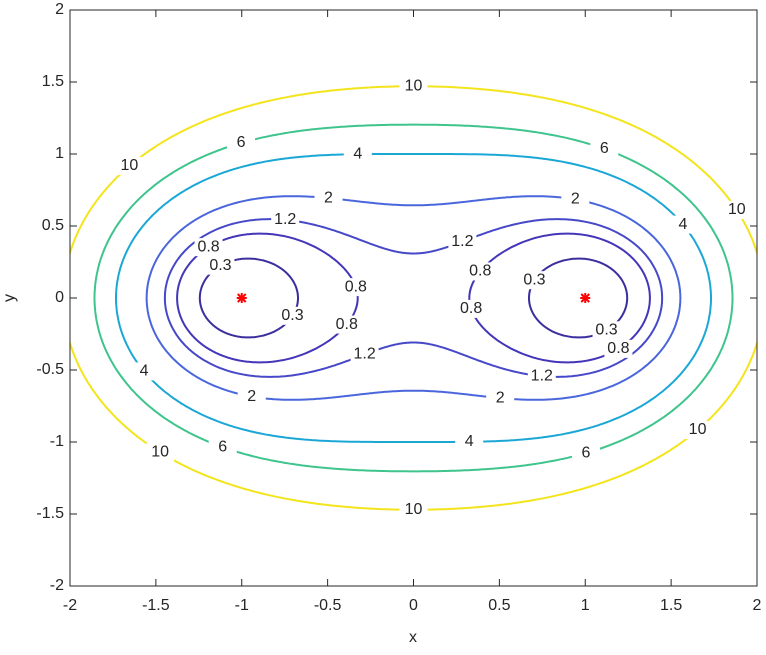  Describe the element at coordinates (50, 369) in the screenshot. I see `y-tick-label: -0.5` at that location.